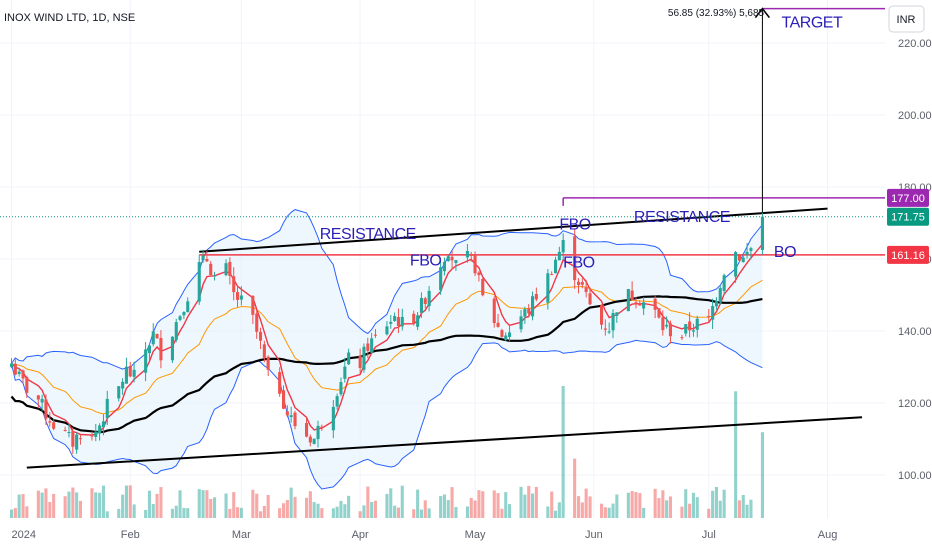 This screenshot has width=932, height=555. What do you see at coordinates (360, 535) in the screenshot?
I see `x-tick-label: Apr` at bounding box center [360, 535].